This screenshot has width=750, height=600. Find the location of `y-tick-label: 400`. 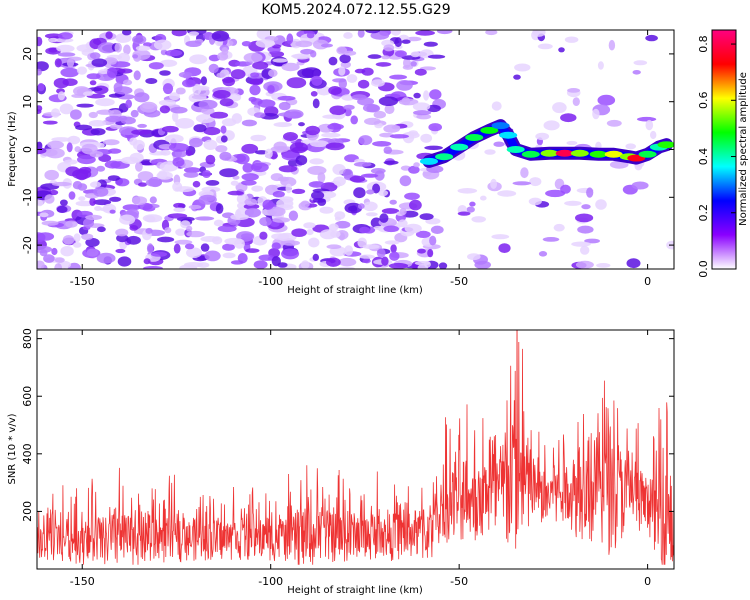

y-tick-label: 400 is located at coordinates (27, 453).